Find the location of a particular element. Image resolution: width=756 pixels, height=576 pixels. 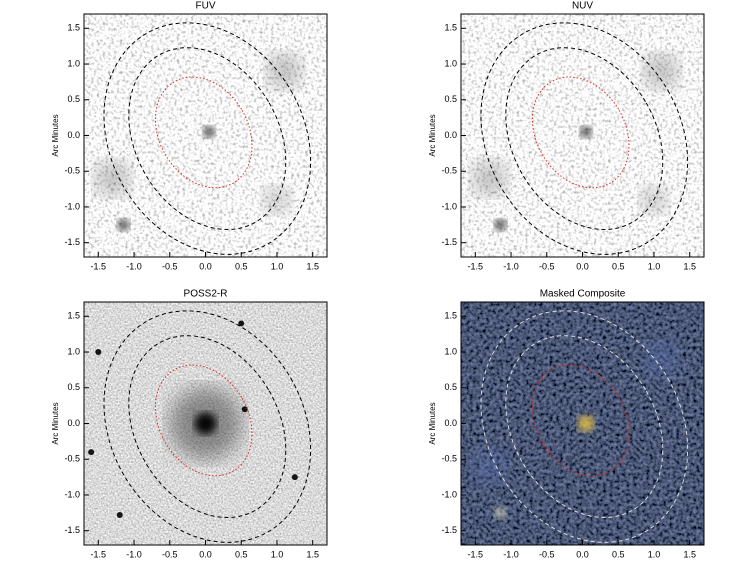

panel-title: NUV is located at coordinates (582, 6).